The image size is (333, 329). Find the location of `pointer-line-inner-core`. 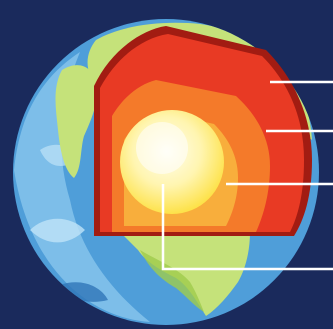

pointer-line-inner-core is located at coordinates (247, 227).